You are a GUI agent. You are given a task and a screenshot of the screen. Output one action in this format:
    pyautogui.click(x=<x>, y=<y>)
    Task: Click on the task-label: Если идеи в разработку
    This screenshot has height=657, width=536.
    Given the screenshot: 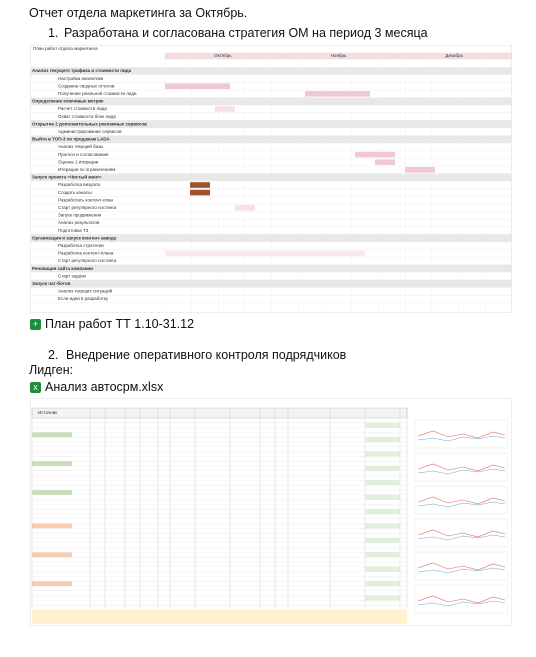 What is the action you would take?
    pyautogui.click(x=83, y=298)
    